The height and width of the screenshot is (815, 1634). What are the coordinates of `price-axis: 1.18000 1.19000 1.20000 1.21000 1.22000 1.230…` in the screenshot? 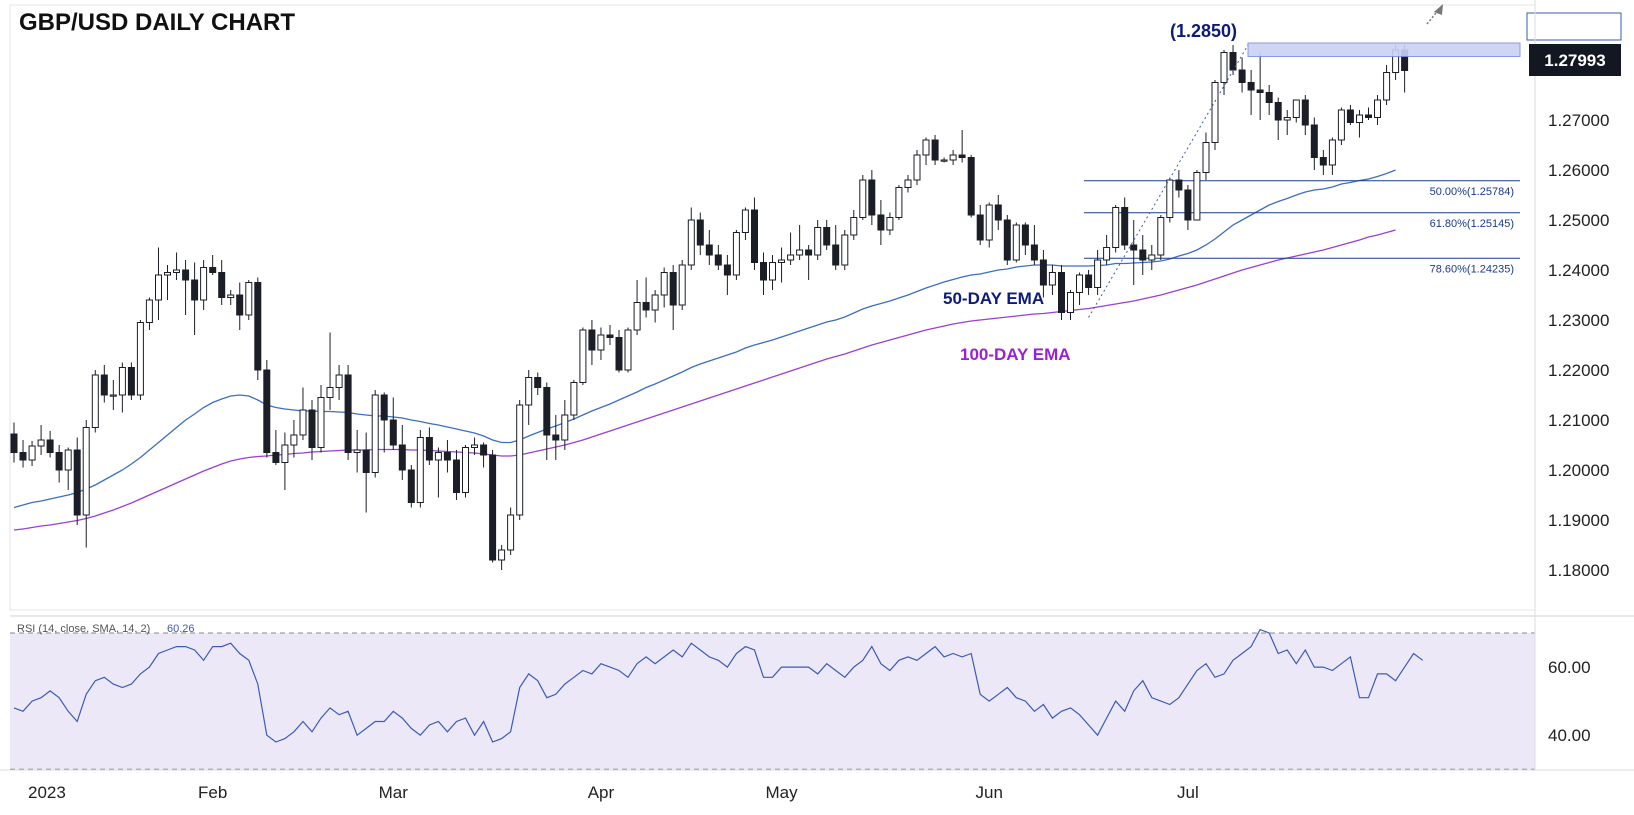 It's located at (1574, 296).